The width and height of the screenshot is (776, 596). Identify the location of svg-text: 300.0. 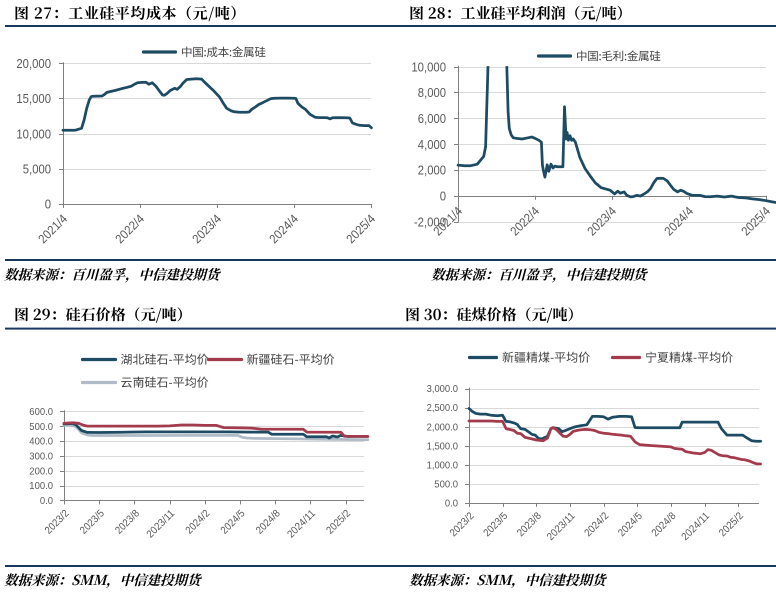
(41, 456).